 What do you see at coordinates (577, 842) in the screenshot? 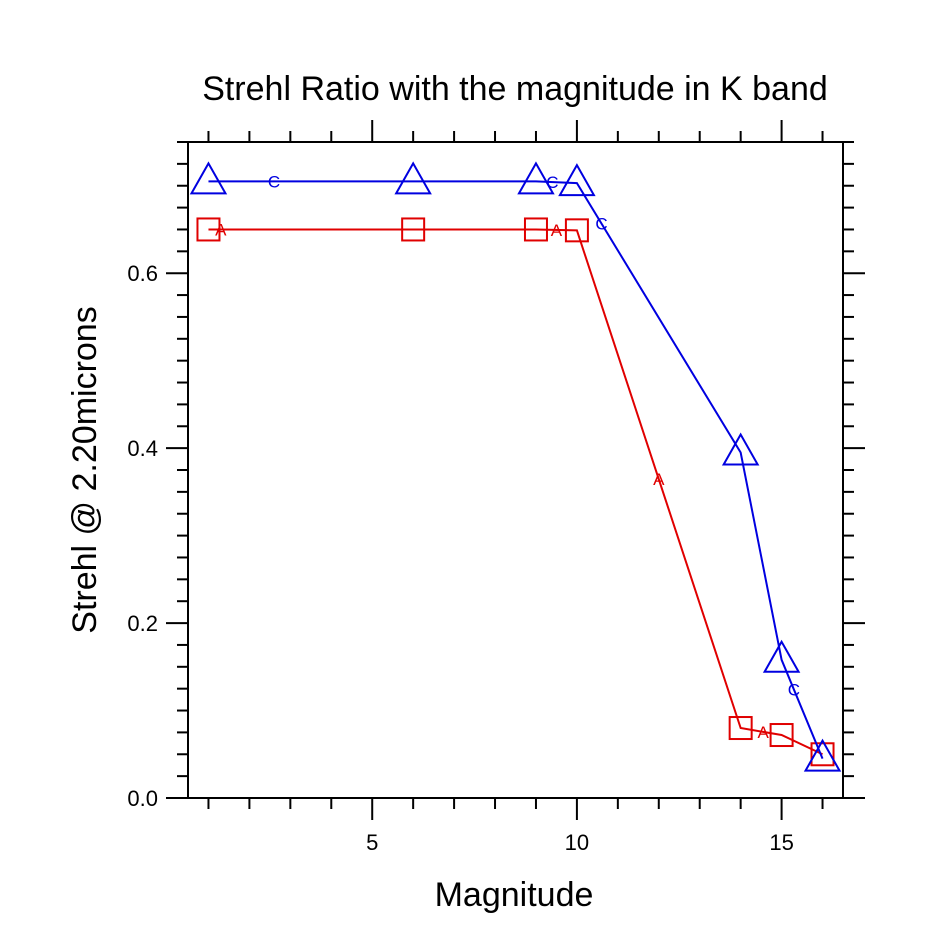
I see `x-tick-label: 10` at bounding box center [577, 842].